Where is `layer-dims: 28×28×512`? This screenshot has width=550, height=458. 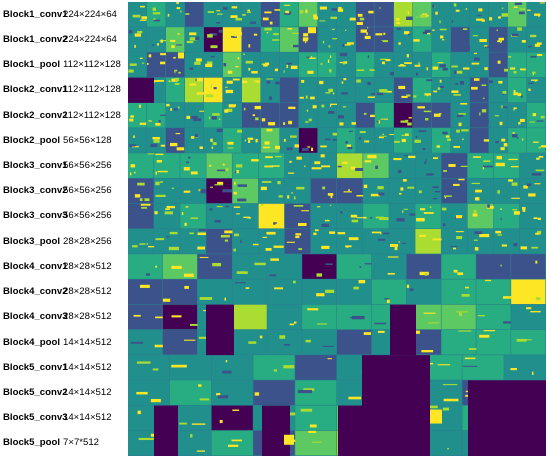 layer-dims: 28×28×512 is located at coordinates (87, 317).